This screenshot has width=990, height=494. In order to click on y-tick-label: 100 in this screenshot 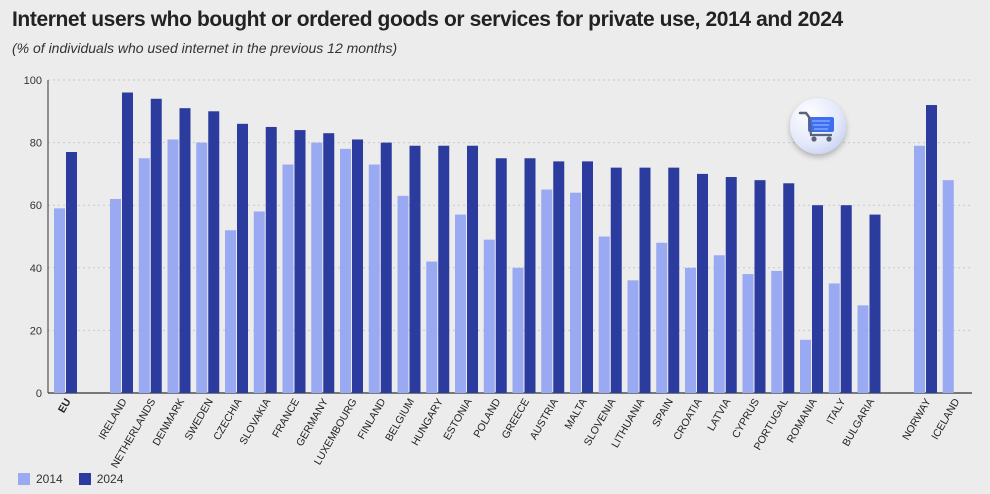, I will do `click(33, 81)`.